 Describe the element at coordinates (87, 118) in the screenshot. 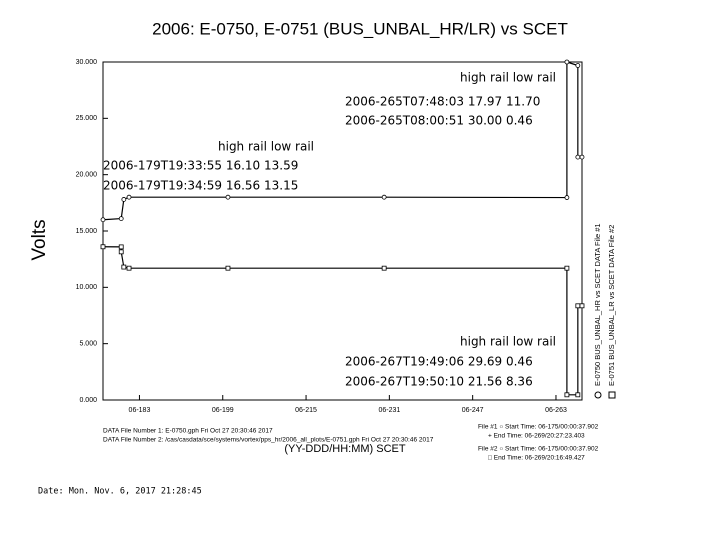

I see `y-tick-label: 25.000` at that location.